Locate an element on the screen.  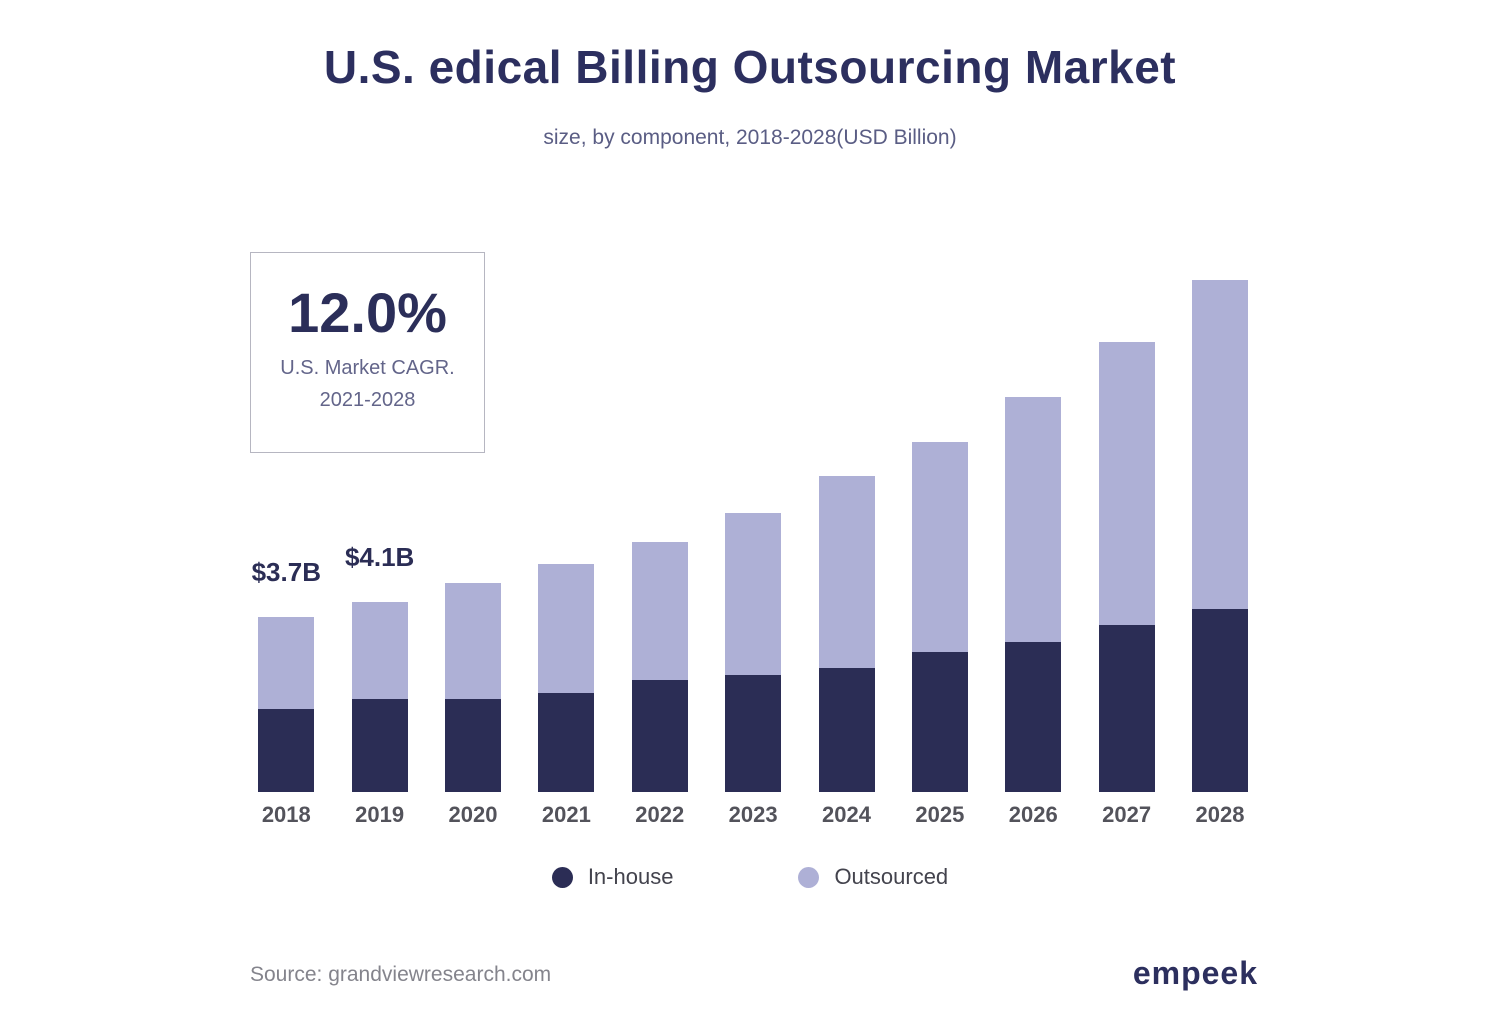
bar-segment-in-house-2024 is located at coordinates (846, 729).